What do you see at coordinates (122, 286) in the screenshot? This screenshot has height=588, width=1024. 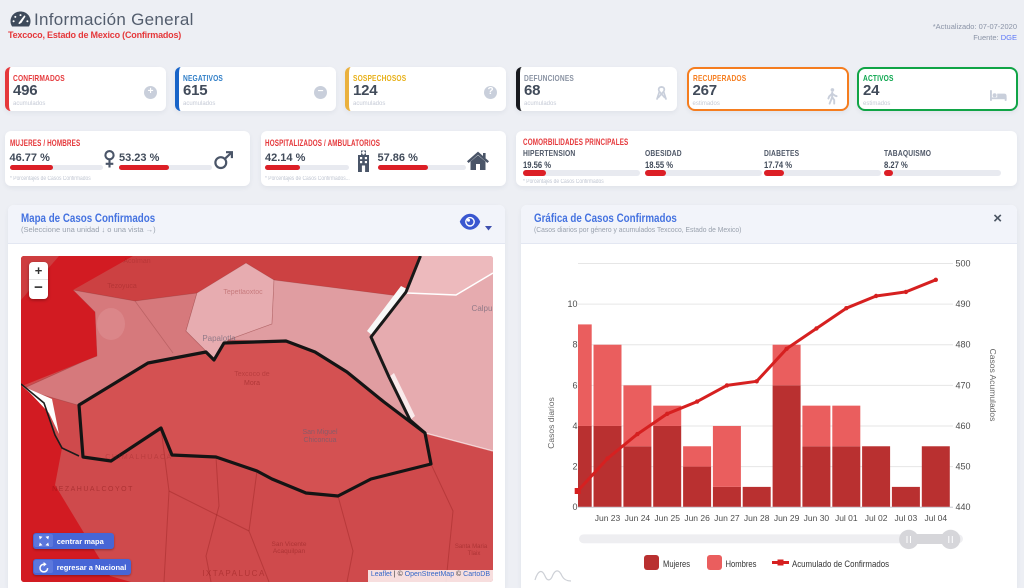 I see `svg-text: Tezoyuca` at bounding box center [122, 286].